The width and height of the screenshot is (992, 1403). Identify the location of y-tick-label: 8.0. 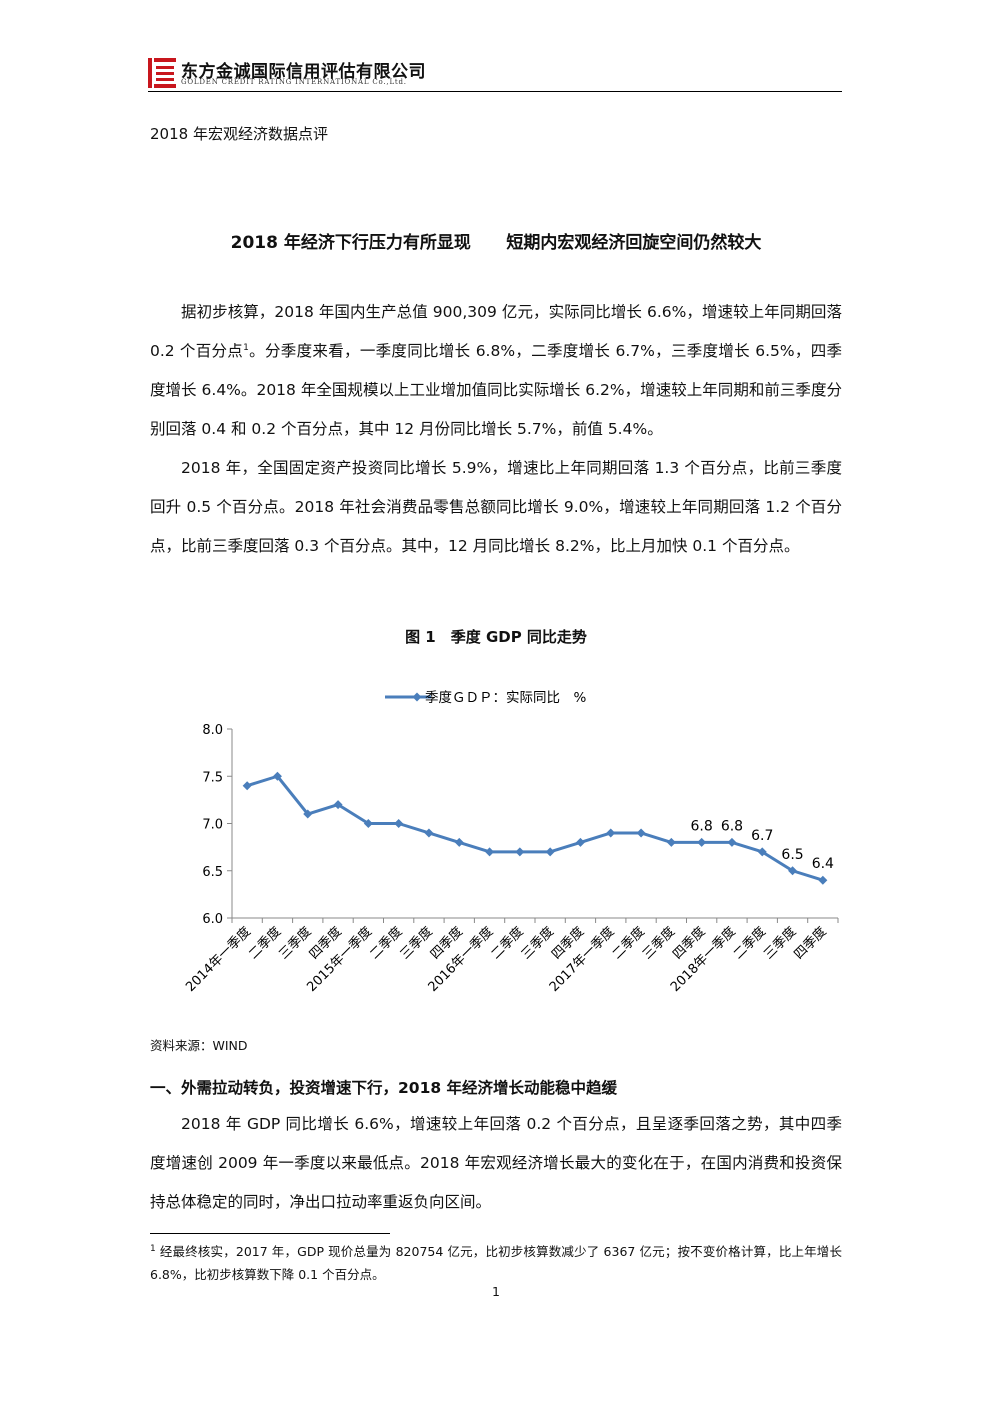
(212, 730).